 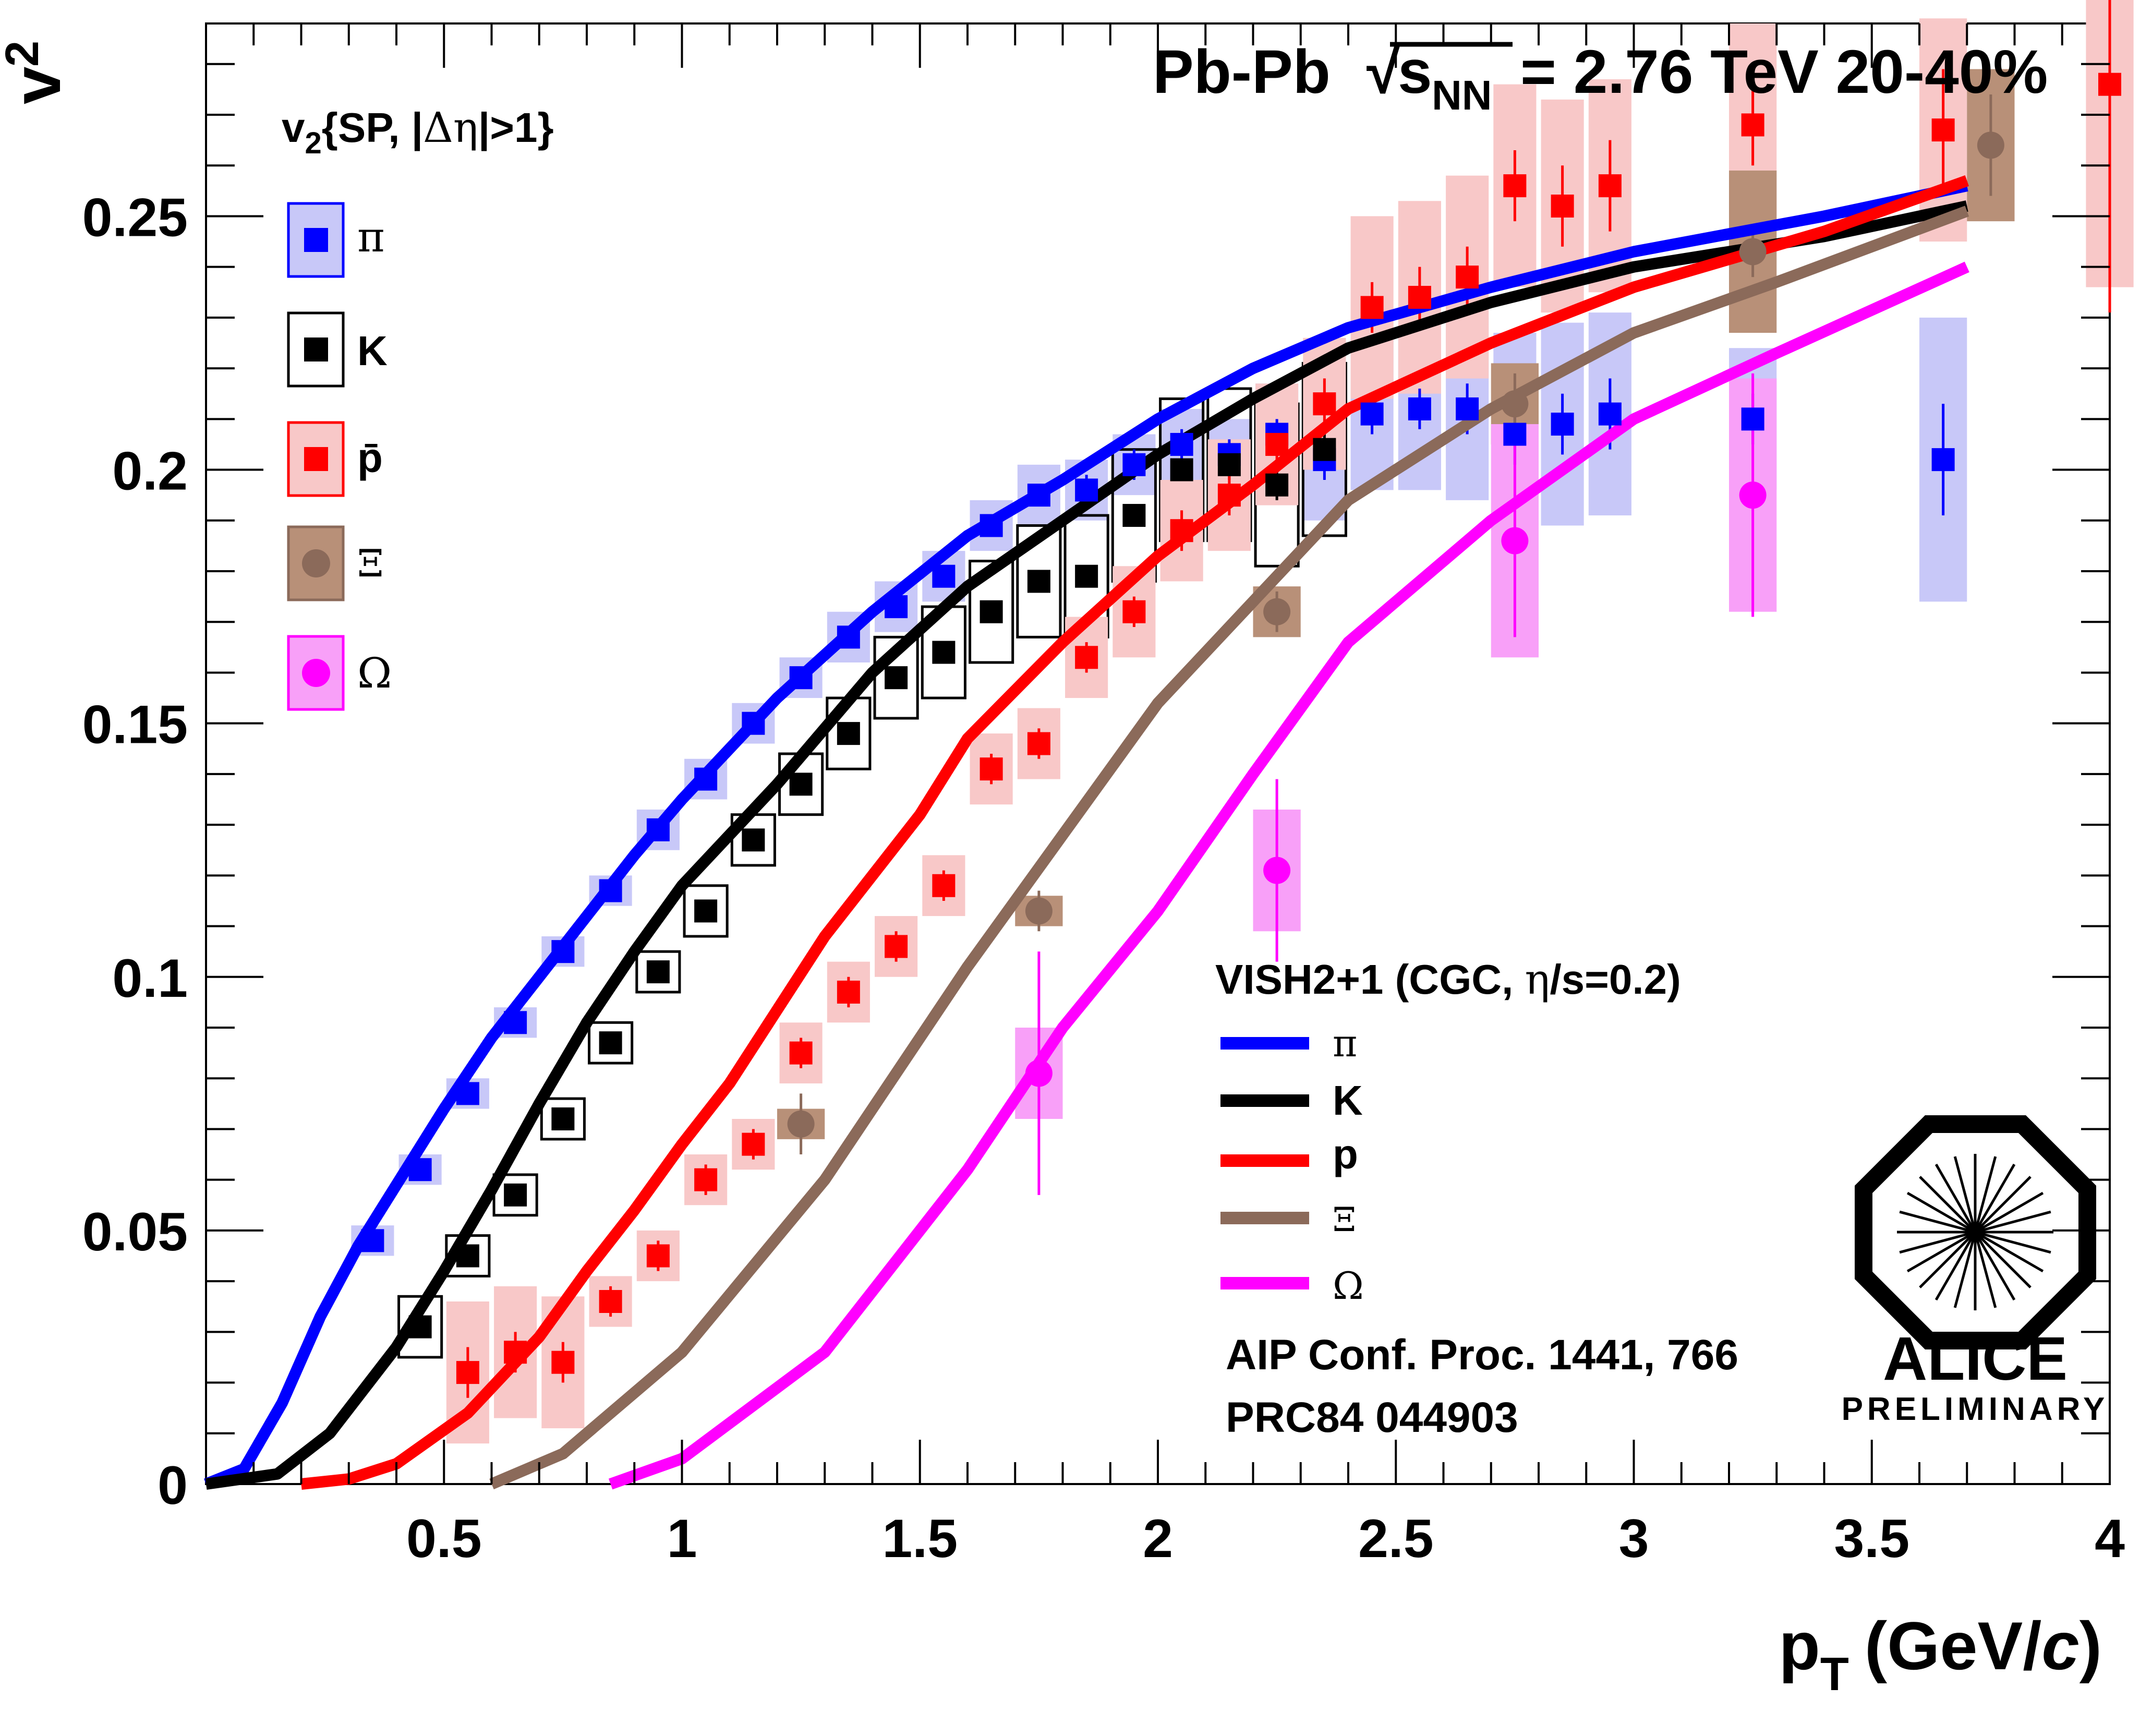 What do you see at coordinates (1482, 1355) in the screenshot?
I see `reference-aip: AIP Conf. Proc. 1441, 766` at bounding box center [1482, 1355].